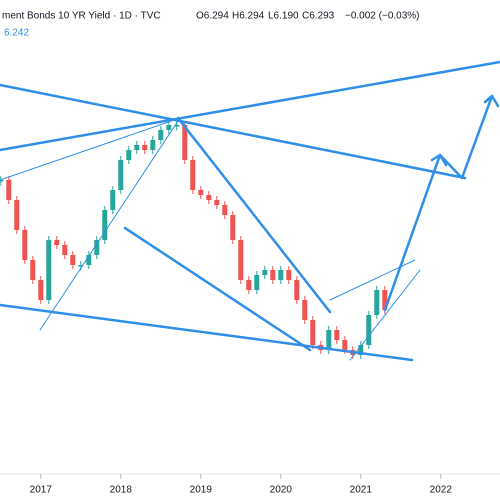 This screenshot has height=500, width=500. I want to click on x-tick-label: 2021, so click(361, 490).